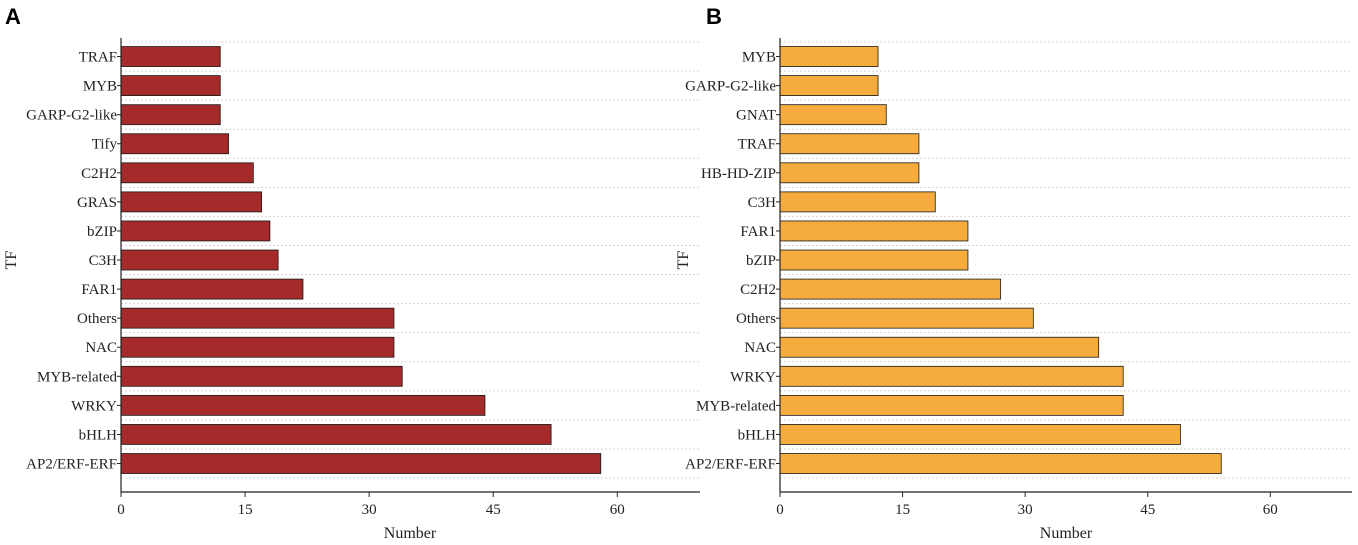 The width and height of the screenshot is (1358, 545). I want to click on category-label: Tify, so click(105, 145).